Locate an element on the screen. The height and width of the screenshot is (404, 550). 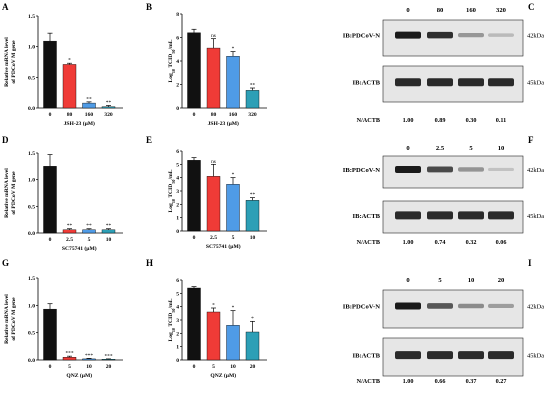
x-tick-label: 2.5 is located at coordinates (69, 240).